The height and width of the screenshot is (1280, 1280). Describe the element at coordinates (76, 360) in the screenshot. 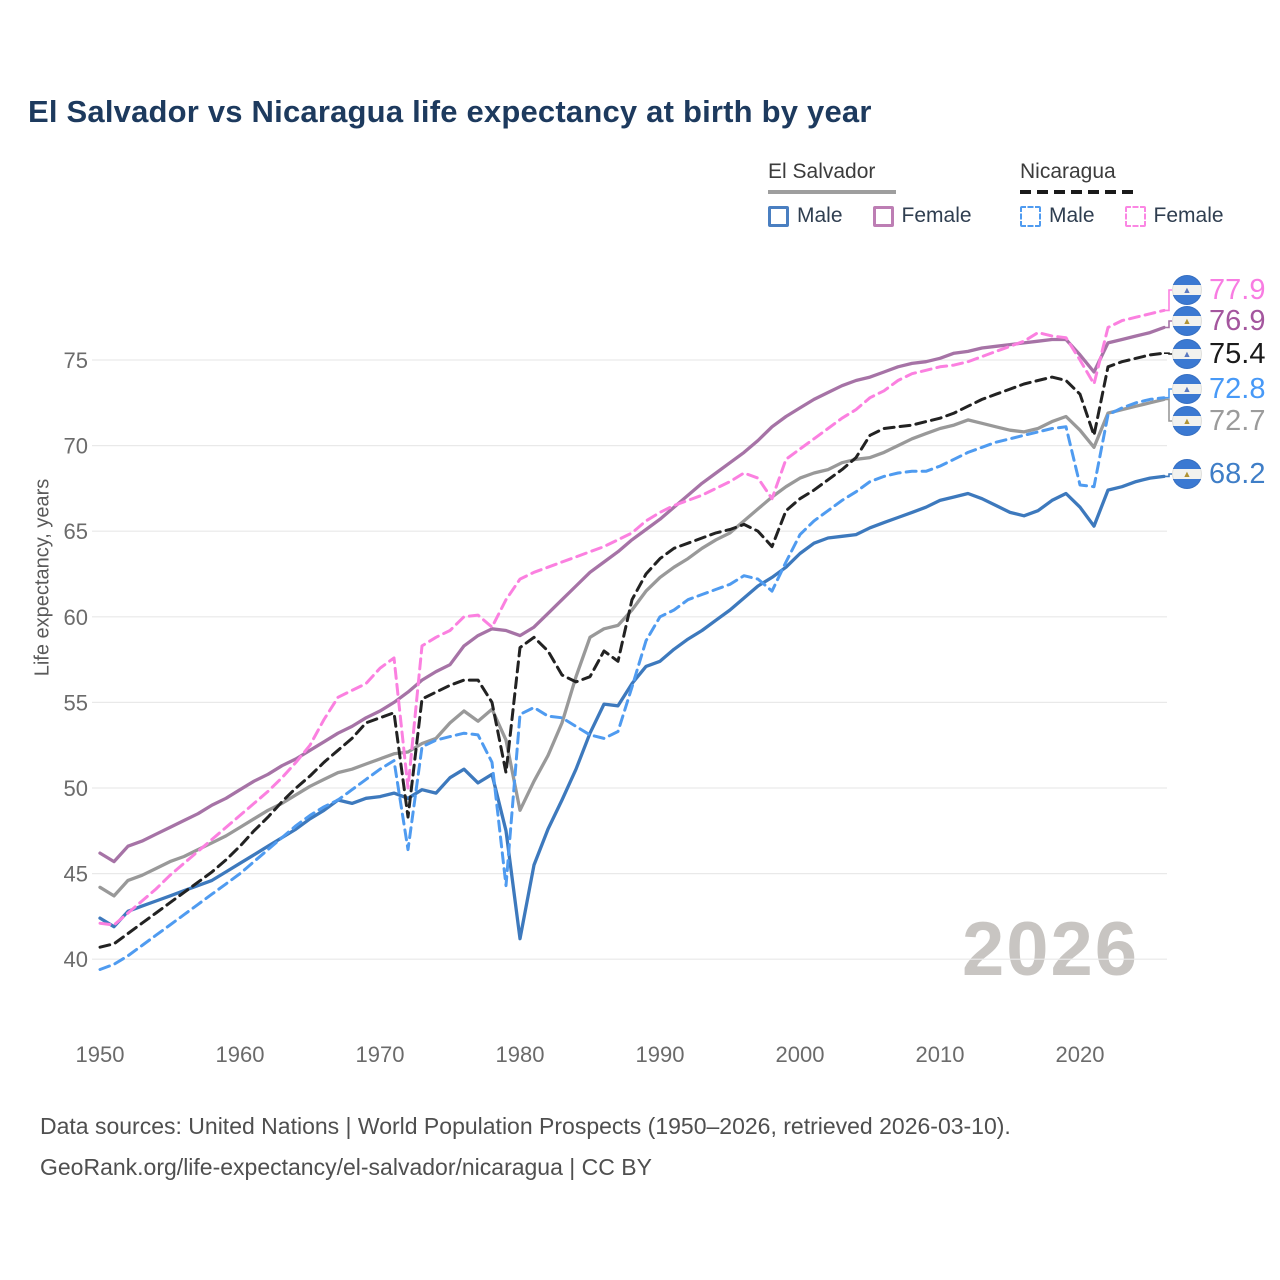

I see `y-tick-label: 75` at that location.